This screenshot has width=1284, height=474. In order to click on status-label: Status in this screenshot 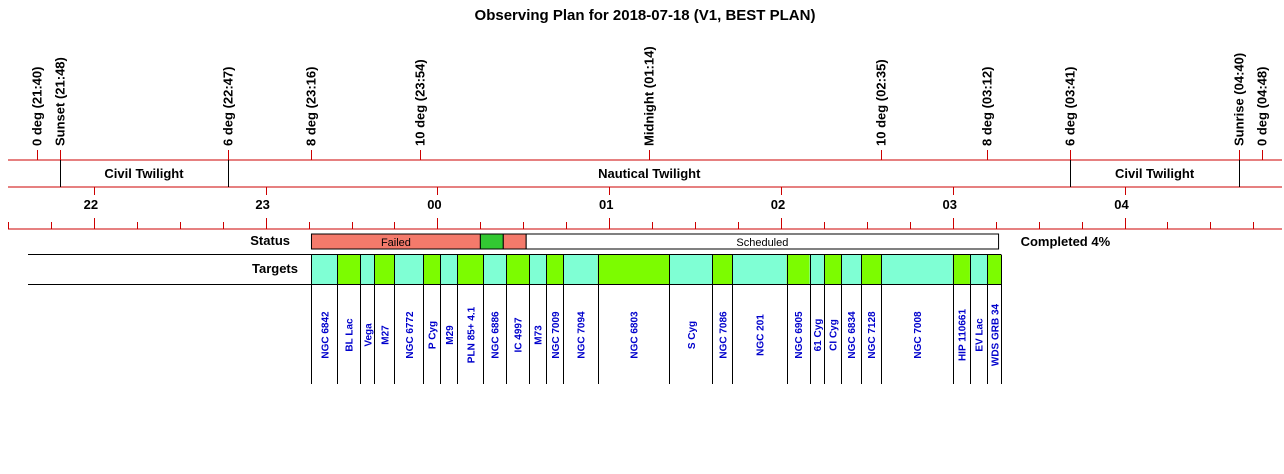, I will do `click(270, 240)`.